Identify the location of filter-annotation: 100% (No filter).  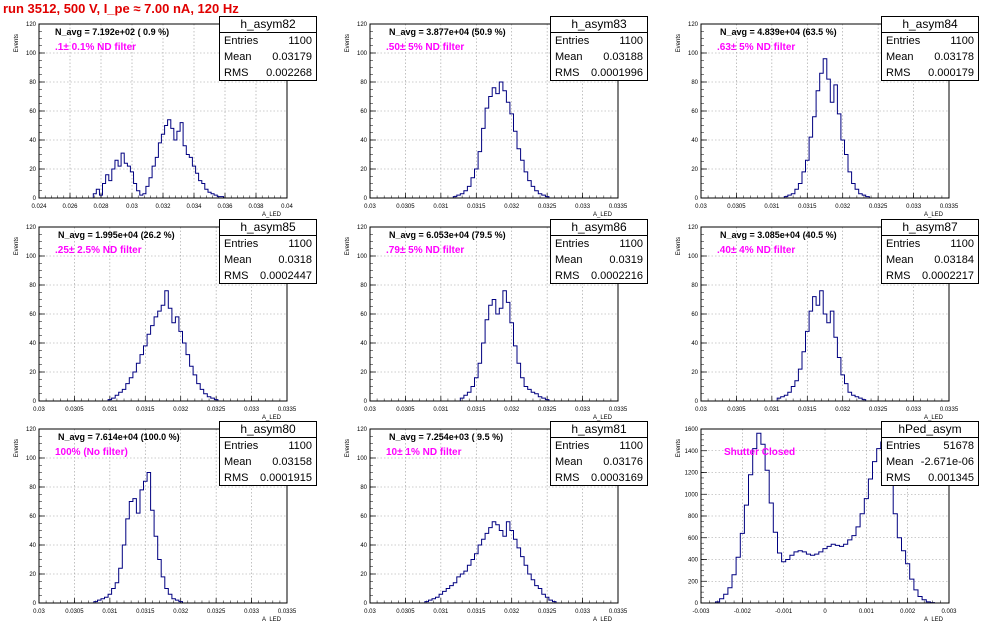
(91, 452).